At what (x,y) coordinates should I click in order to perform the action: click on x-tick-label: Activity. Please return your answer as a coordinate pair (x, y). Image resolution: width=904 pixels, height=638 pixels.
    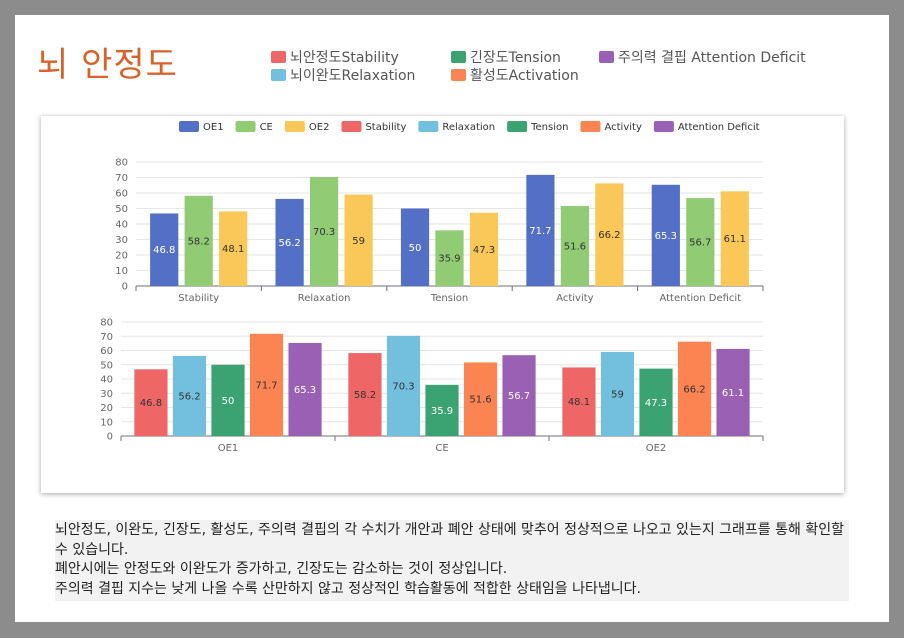
    Looking at the image, I should click on (574, 298).